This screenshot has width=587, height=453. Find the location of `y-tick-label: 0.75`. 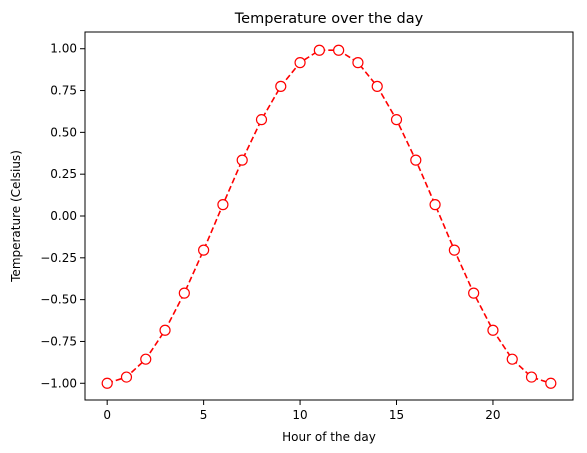

y-tick-label: 0.75 is located at coordinates (63, 91).